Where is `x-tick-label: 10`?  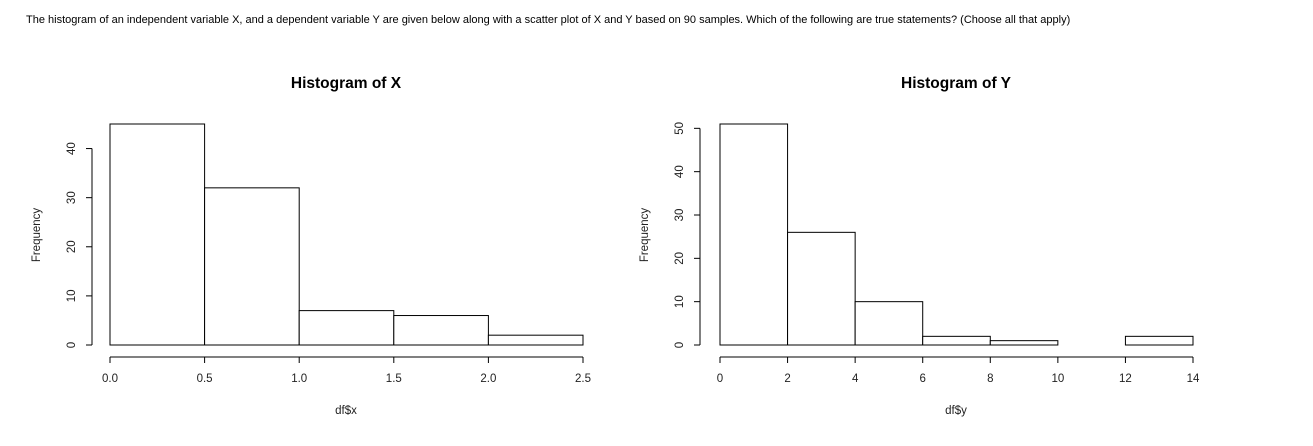
x-tick-label: 10 is located at coordinates (1057, 379).